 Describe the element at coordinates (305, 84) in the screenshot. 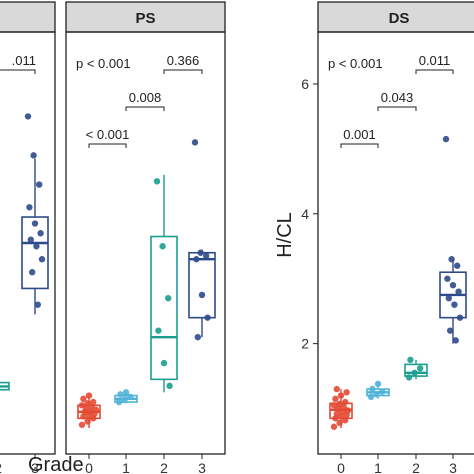

I see `y-tick-label: 6` at that location.